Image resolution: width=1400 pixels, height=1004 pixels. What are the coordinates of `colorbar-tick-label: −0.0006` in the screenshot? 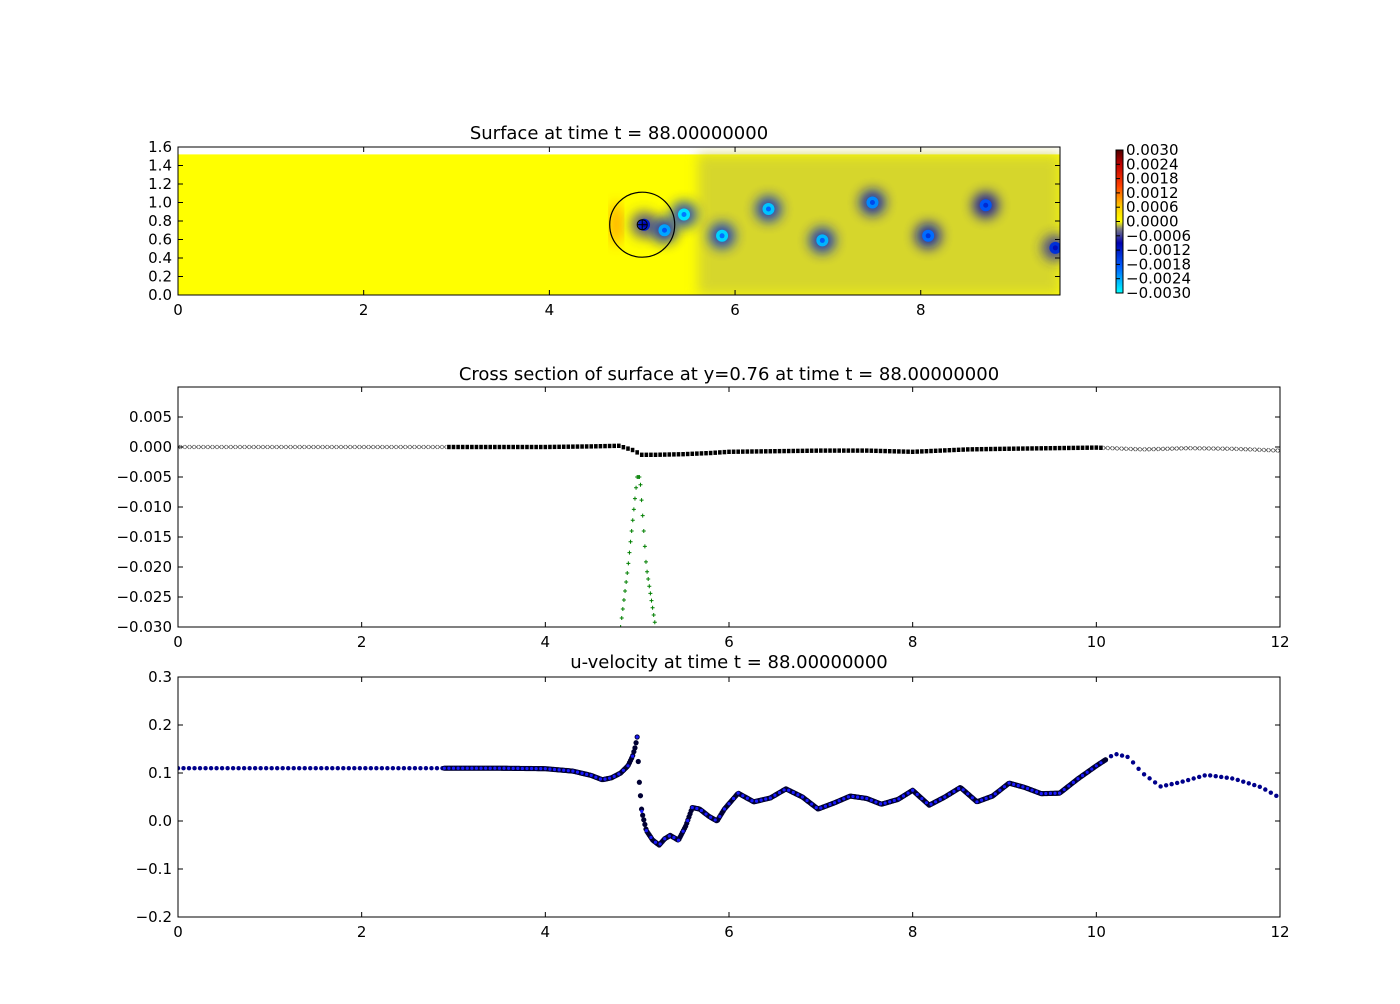 It's located at (1158, 236).